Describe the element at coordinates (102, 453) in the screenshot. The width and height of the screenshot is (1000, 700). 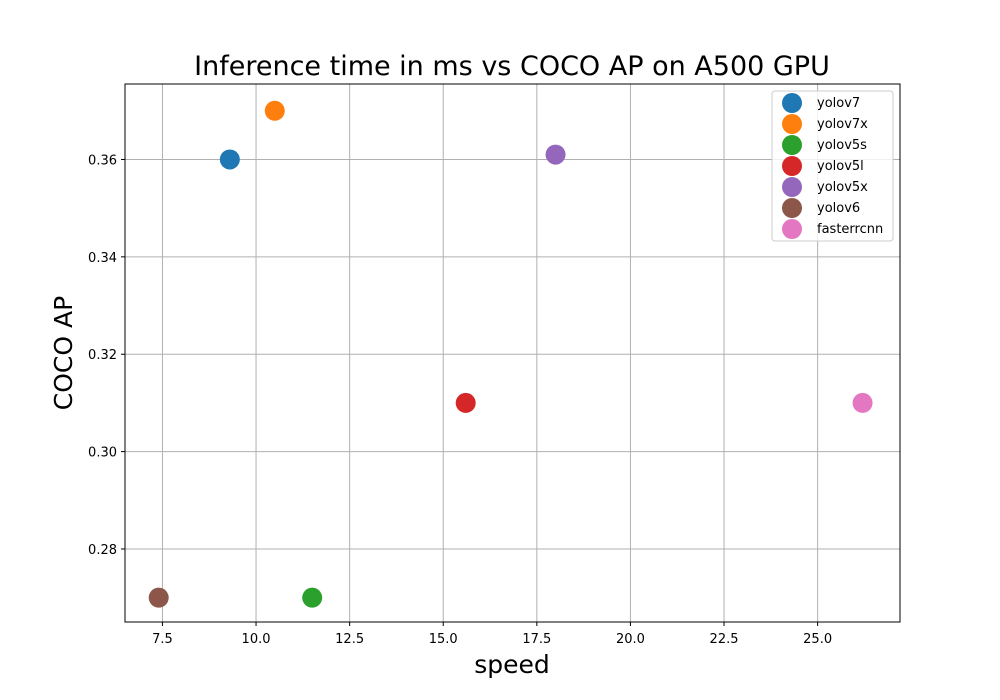
I see `y-tick-label: 0.30` at that location.